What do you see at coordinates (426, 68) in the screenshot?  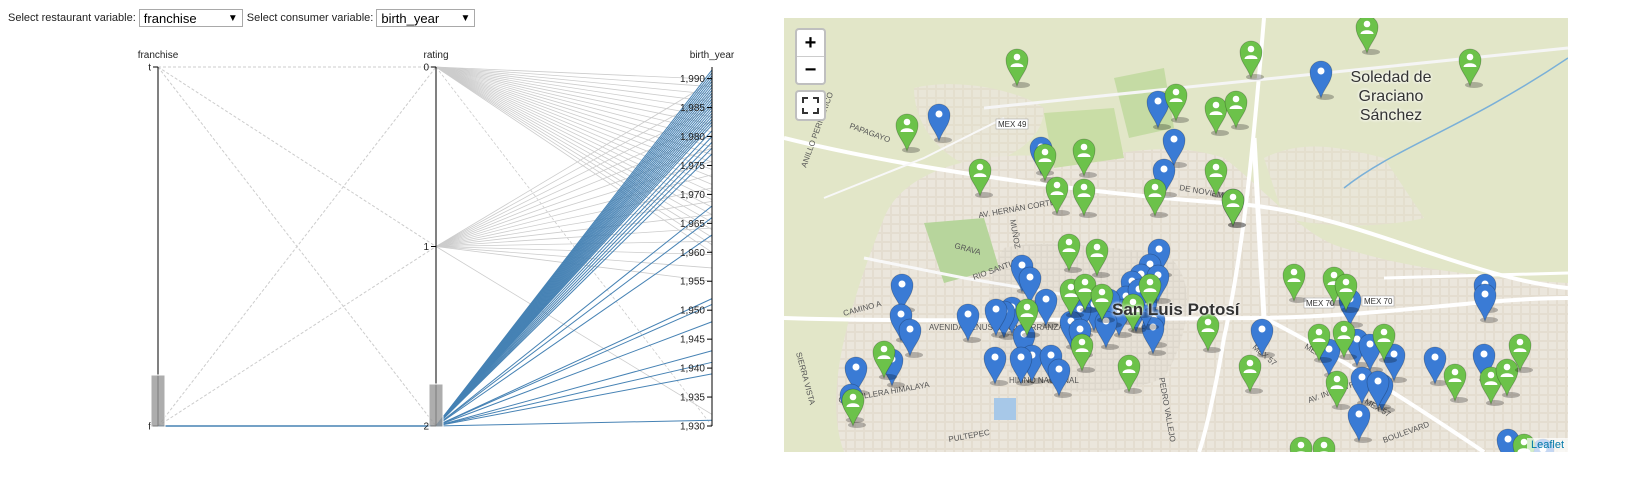 I see `tick-label: 0` at bounding box center [426, 68].